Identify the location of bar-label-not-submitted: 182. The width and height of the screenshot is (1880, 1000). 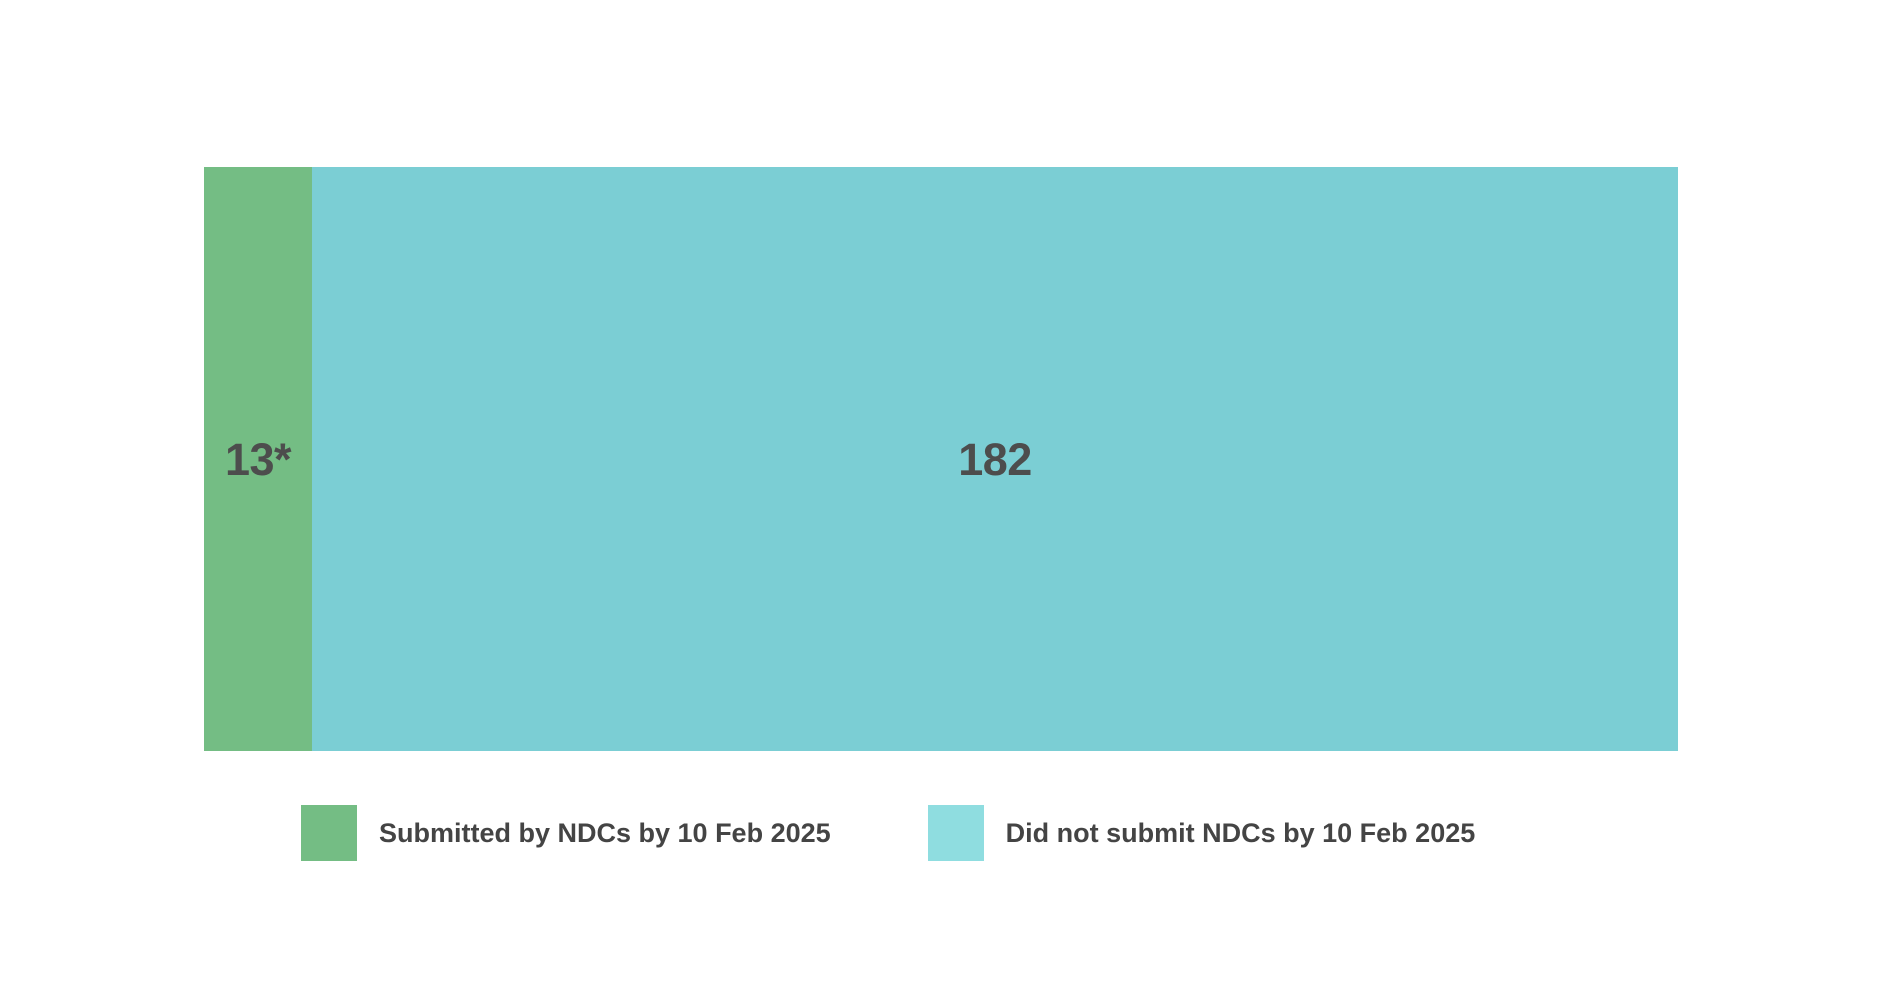
(995, 459).